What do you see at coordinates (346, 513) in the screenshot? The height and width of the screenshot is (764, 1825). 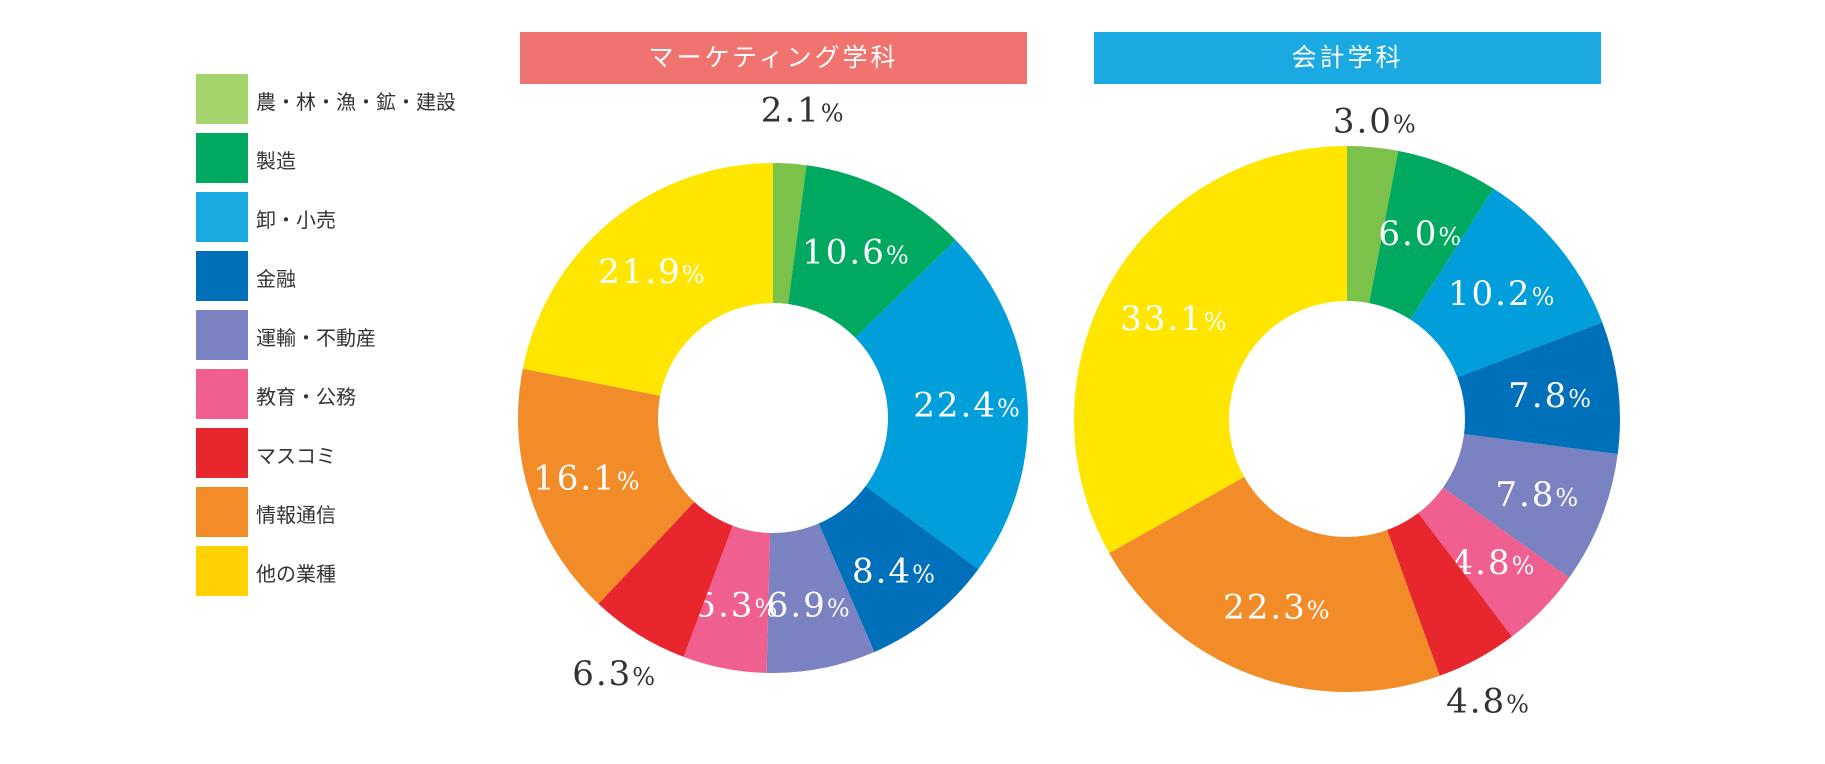 I see `legend-item-it-telecom: 情報通信` at bounding box center [346, 513].